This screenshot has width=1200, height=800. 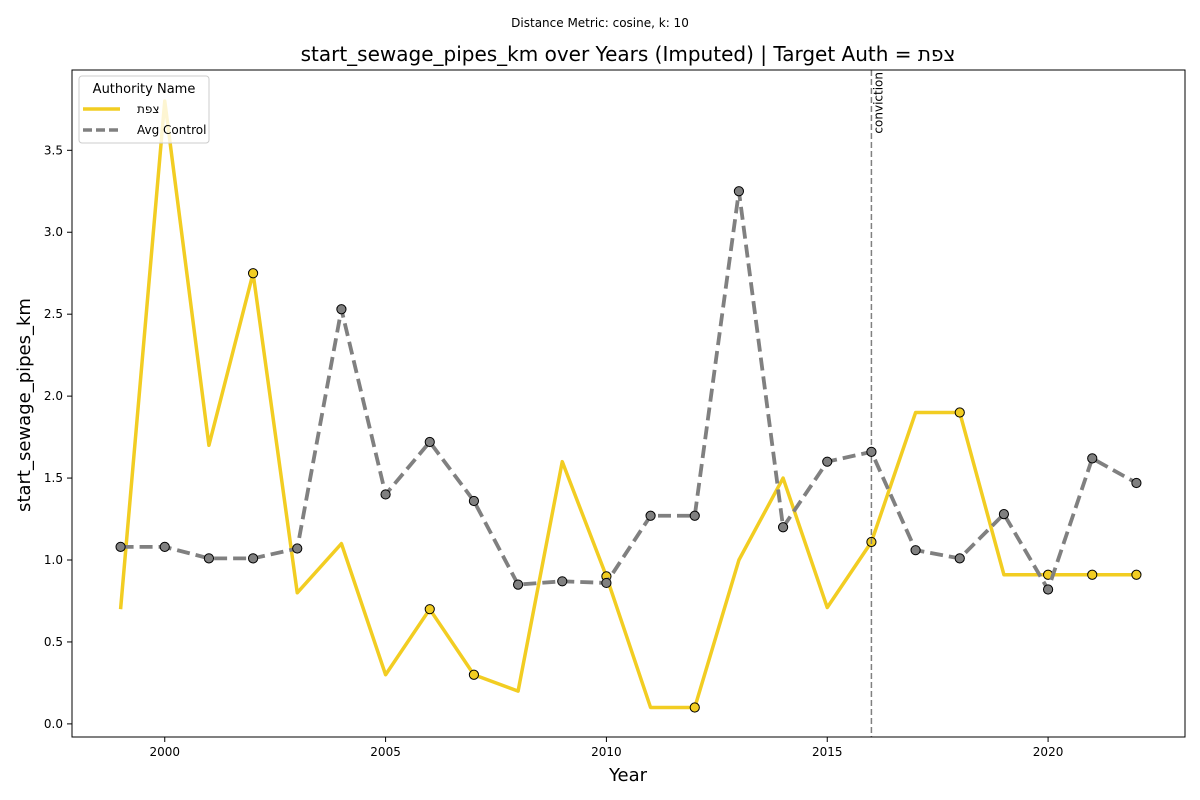 I want to click on y-tick-label: 3.0, so click(x=53, y=232).